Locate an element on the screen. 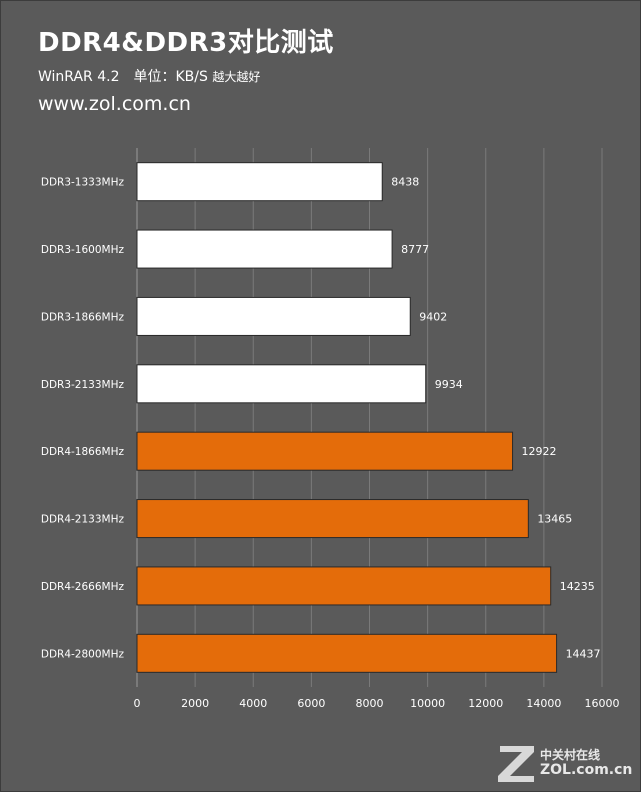 The width and height of the screenshot is (641, 792). zol-watermark: 中关村在线 ZOL.com.cn is located at coordinates (564, 763).